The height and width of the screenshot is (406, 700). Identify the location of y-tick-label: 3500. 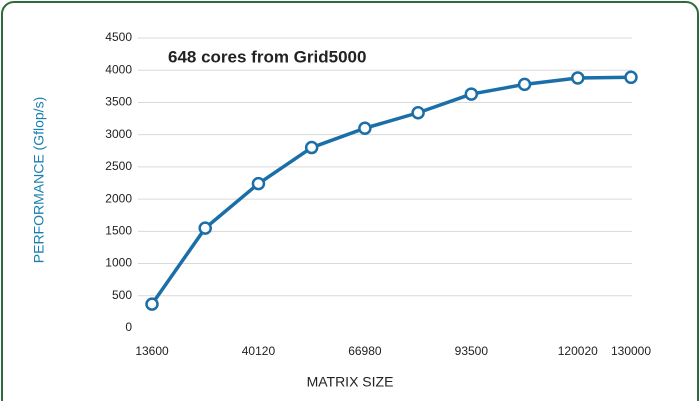
(118, 102).